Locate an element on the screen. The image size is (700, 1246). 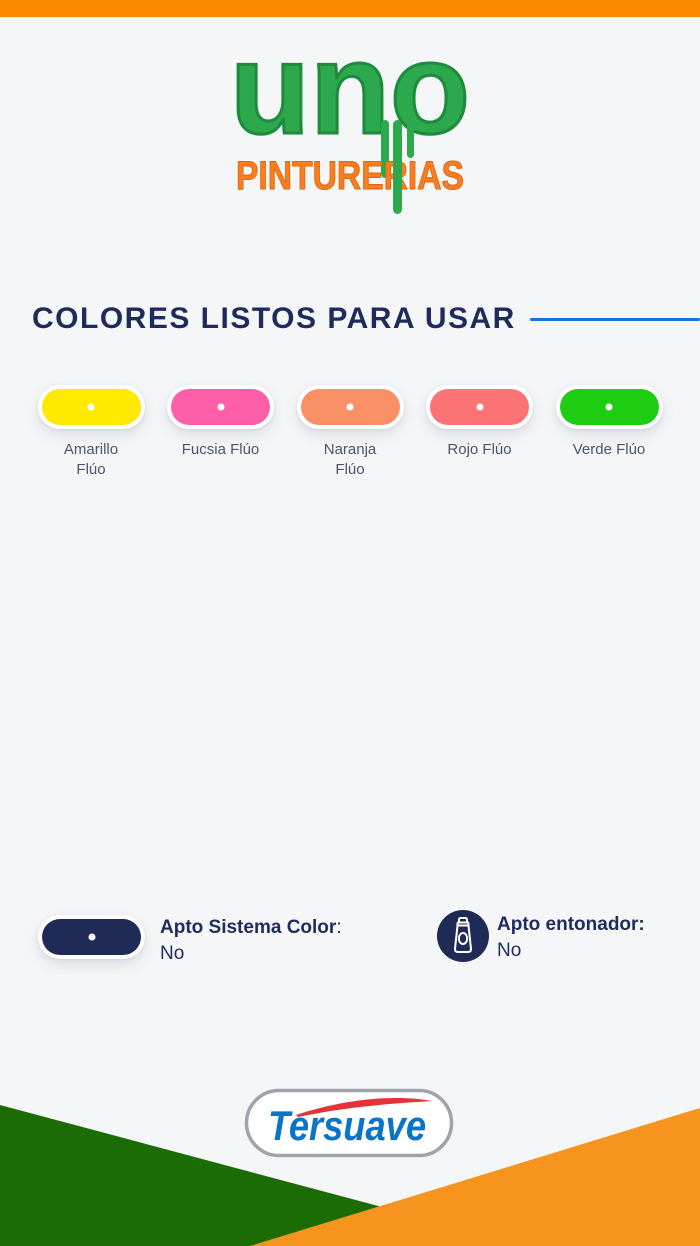
entonador-info: Apto entonador: No is located at coordinates (571, 938).